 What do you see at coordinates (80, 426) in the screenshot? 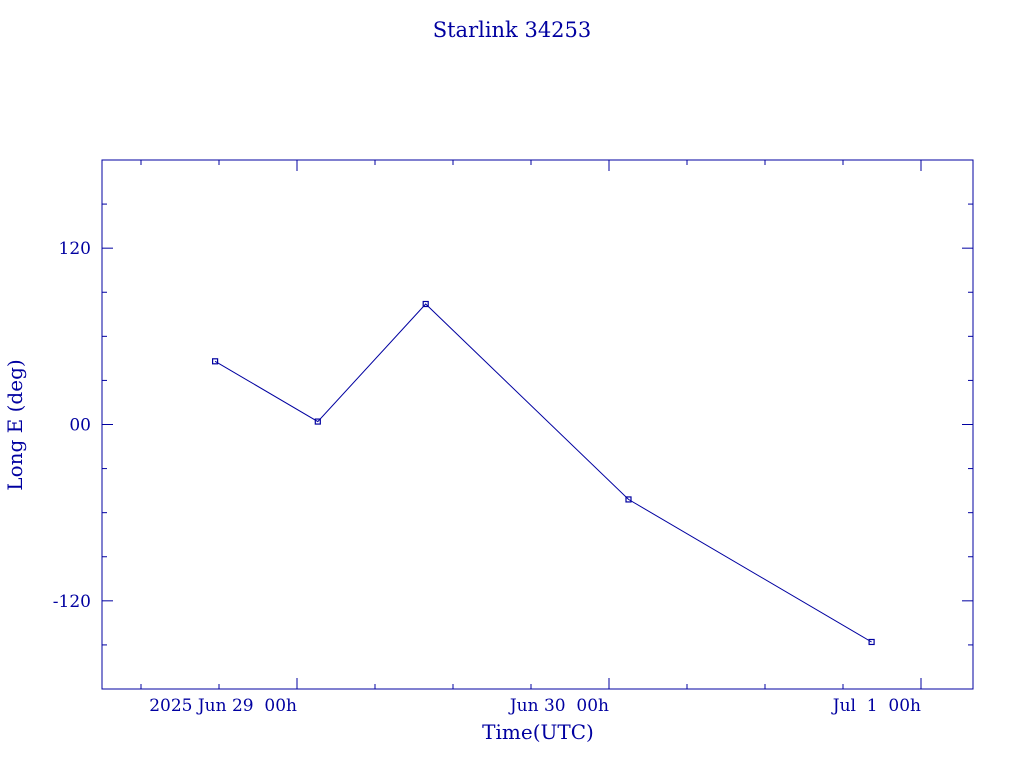
I see `y-tick-label: 00` at bounding box center [80, 426].